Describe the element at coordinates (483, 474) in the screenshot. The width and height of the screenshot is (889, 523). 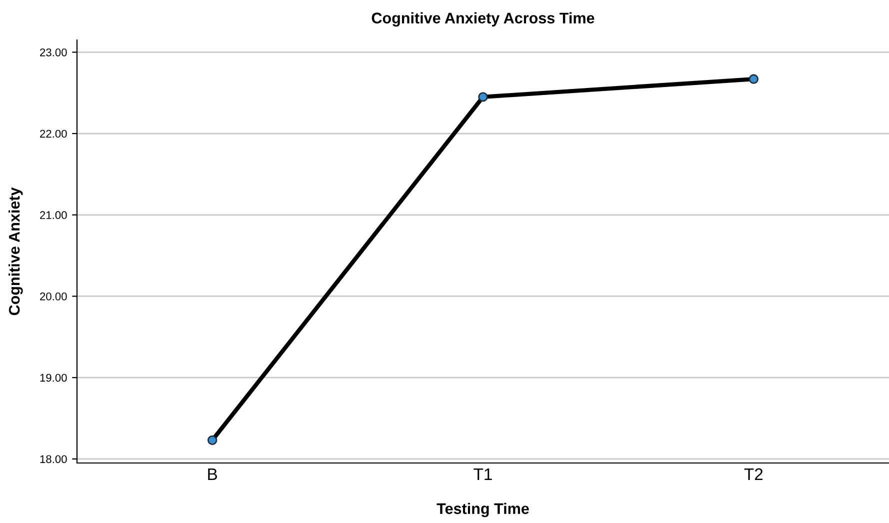
I see `x-tick-label: T1` at that location.